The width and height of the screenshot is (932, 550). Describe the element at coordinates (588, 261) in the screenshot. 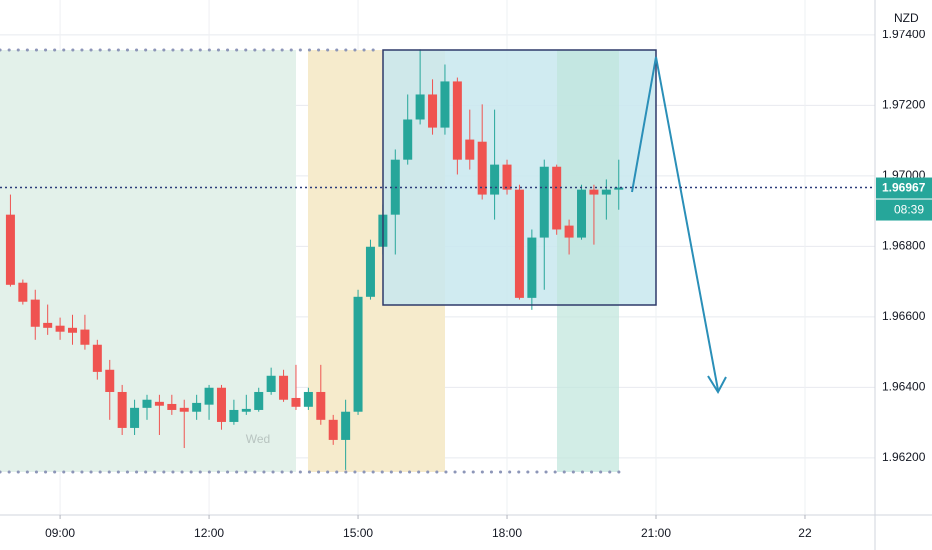

I see `session-zone` at that location.